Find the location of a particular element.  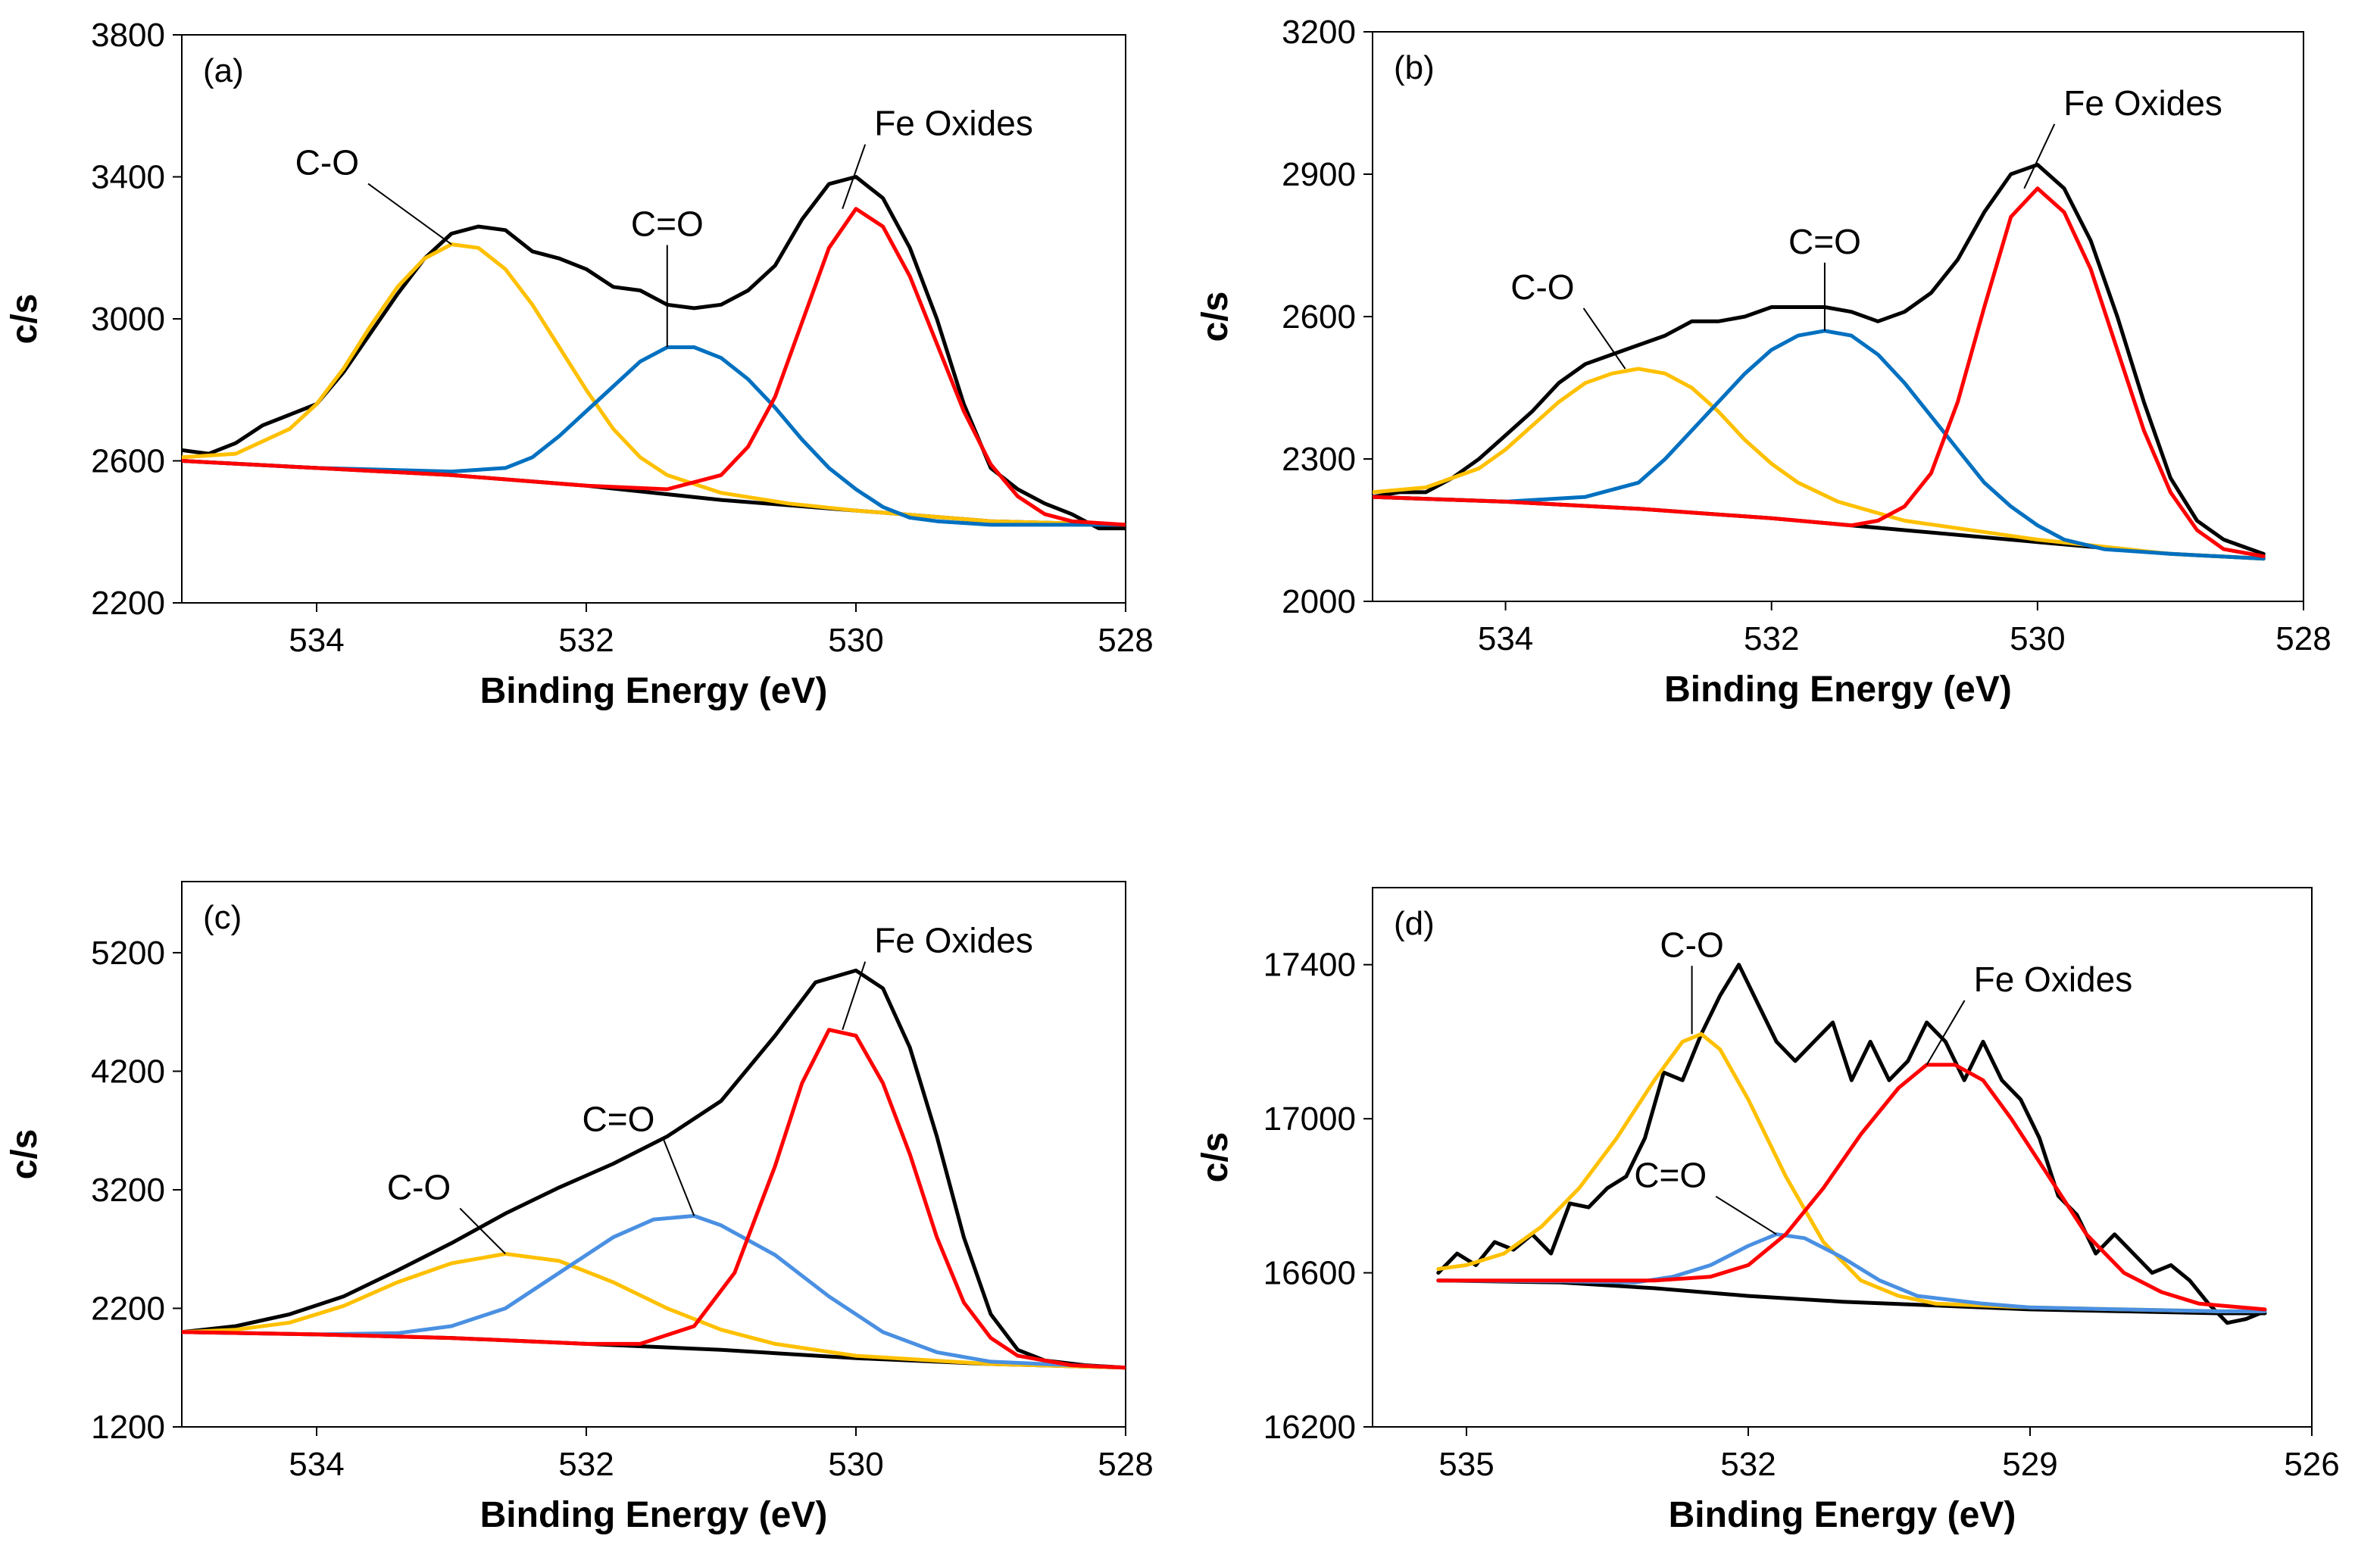

y-tick-label: 4200 is located at coordinates (128, 1071).